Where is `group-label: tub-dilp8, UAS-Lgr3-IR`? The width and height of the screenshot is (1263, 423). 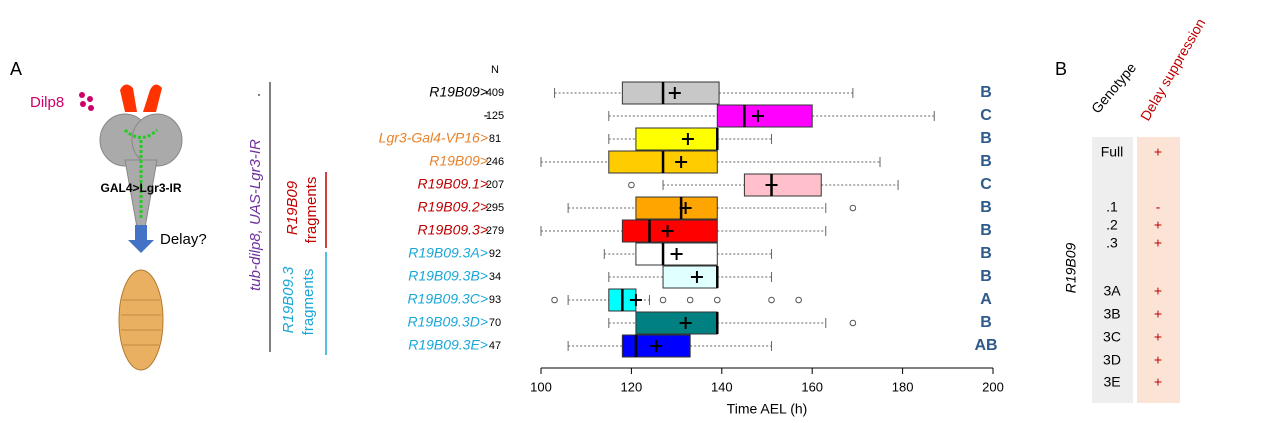
group-label: tub-dilp8, UAS-Lgr3-IR is located at coordinates (255, 215).